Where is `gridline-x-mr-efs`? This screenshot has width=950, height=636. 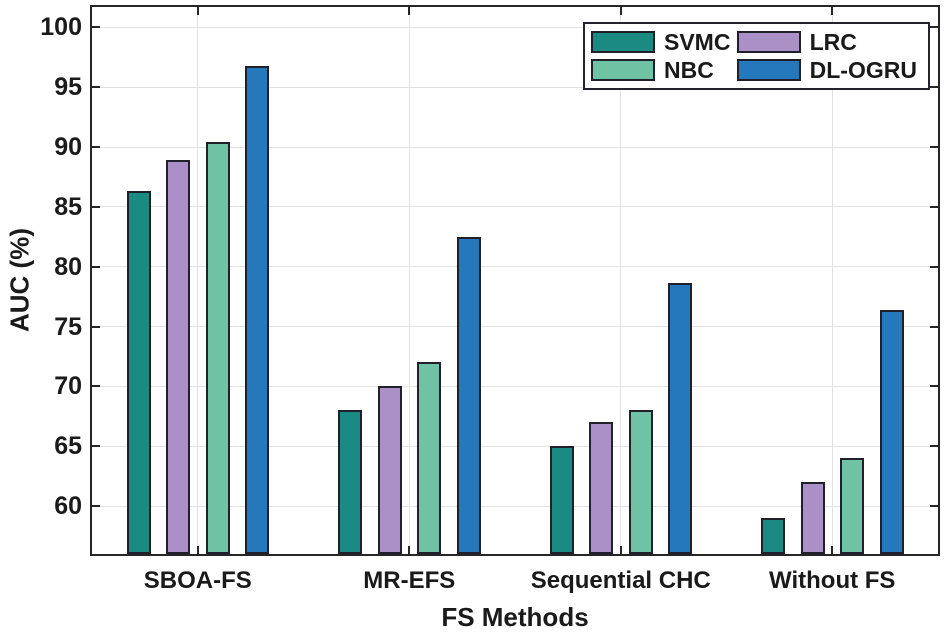
gridline-x-mr-efs is located at coordinates (409, 280).